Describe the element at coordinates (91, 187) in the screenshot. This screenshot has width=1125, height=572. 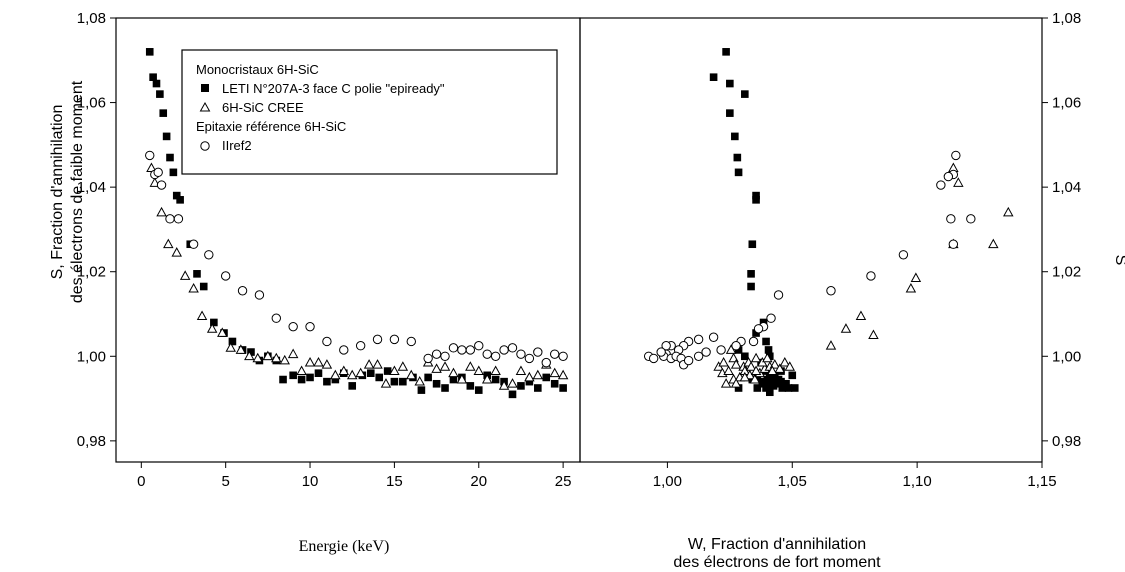
I see `left-y-tick-label: 1,04` at that location.